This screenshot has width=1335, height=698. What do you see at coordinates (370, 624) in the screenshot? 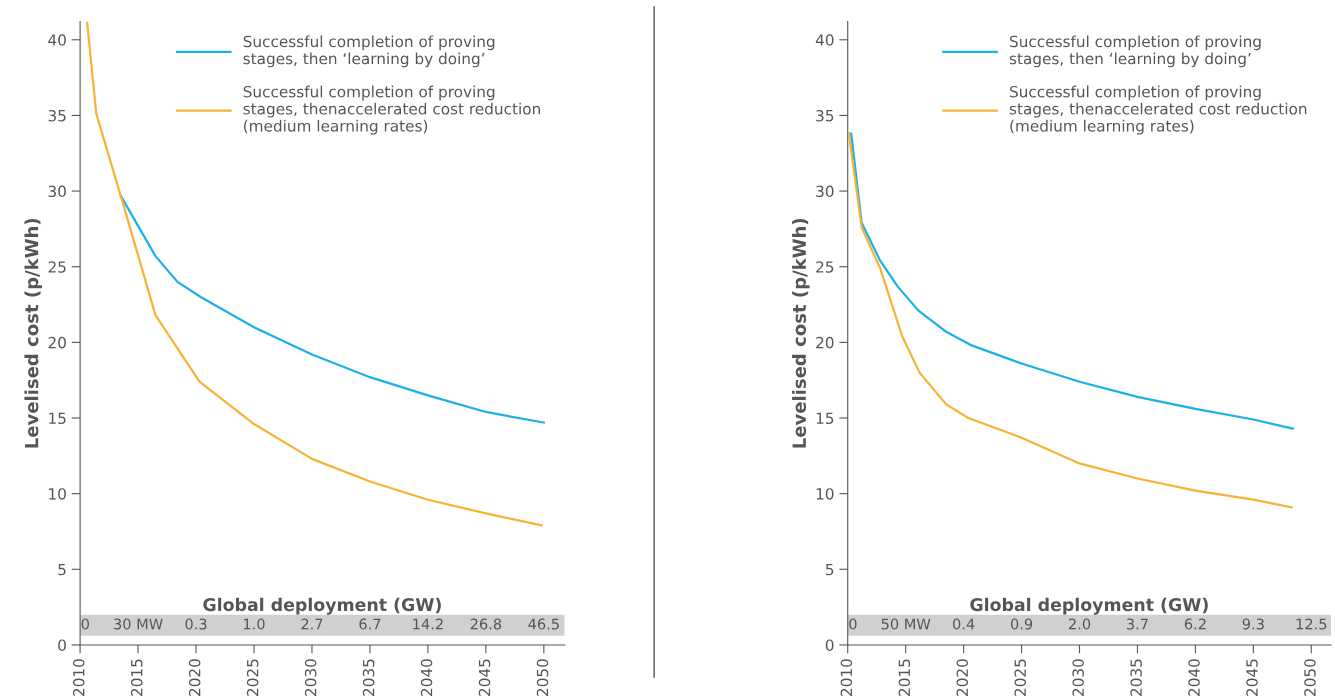
I see `annotation: 6.7` at bounding box center [370, 624].